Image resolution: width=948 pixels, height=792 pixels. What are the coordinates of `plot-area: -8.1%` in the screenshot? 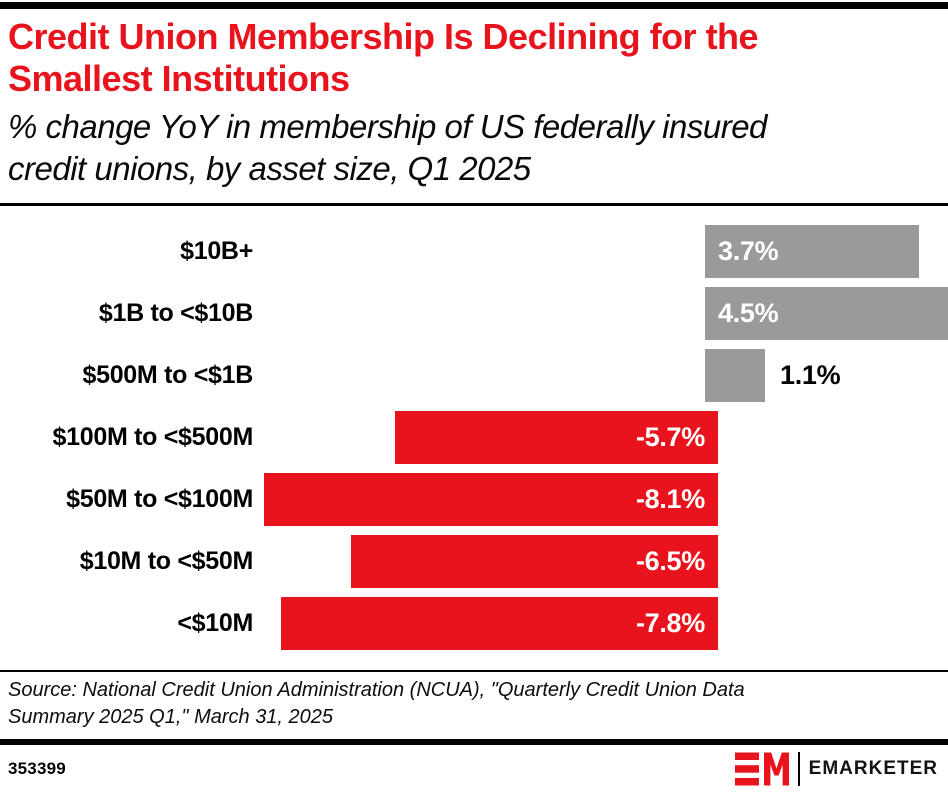 It's located at (604, 499).